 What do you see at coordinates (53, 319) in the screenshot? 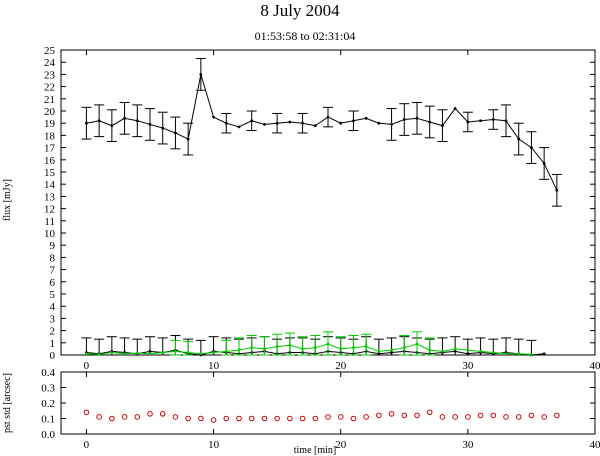
I see `y-tick-label: 3` at bounding box center [53, 319].